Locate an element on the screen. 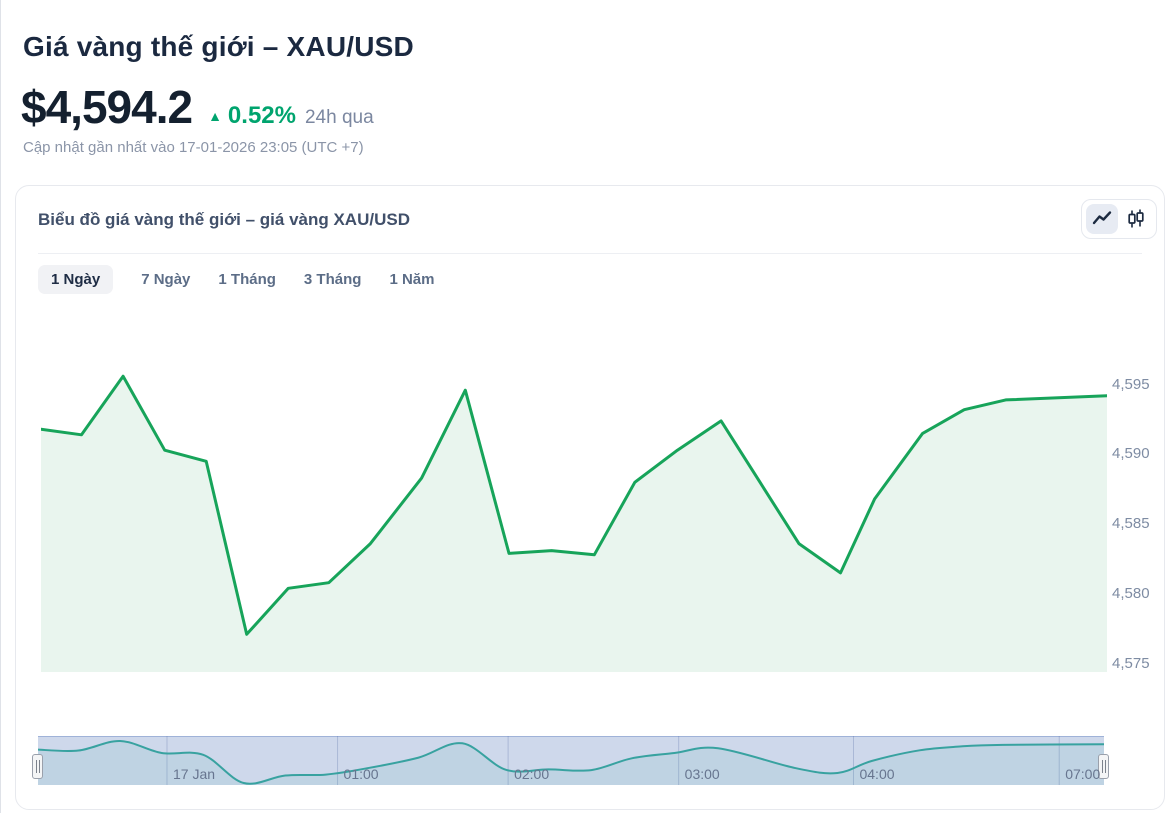 The height and width of the screenshot is (813, 1173). price-change-period: 24h qua is located at coordinates (339, 117).